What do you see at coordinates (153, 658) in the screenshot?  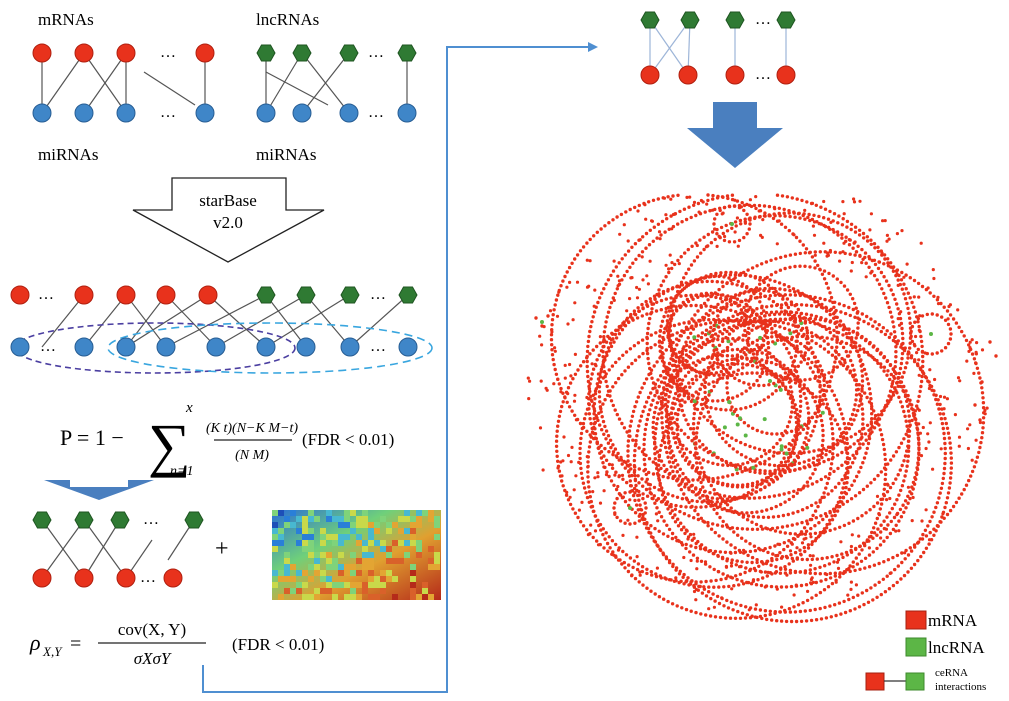 I see `sigma-denominator: σXσY` at bounding box center [153, 658].